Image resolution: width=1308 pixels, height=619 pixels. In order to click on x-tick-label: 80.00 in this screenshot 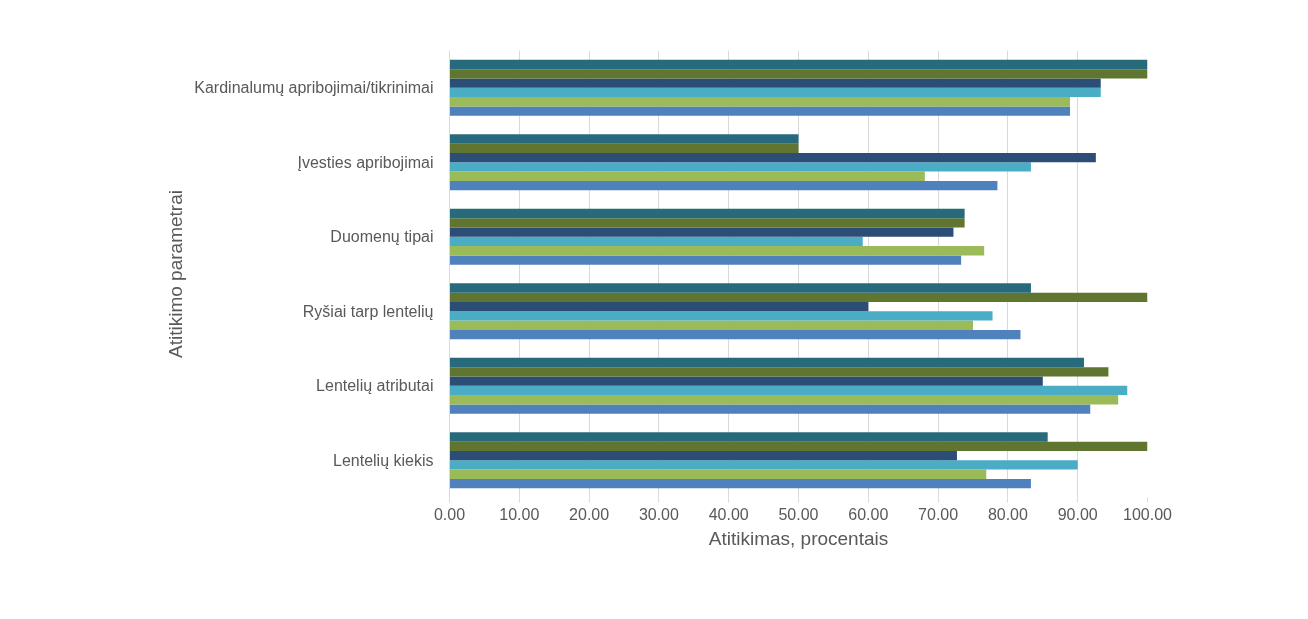, I will do `click(1008, 514)`.